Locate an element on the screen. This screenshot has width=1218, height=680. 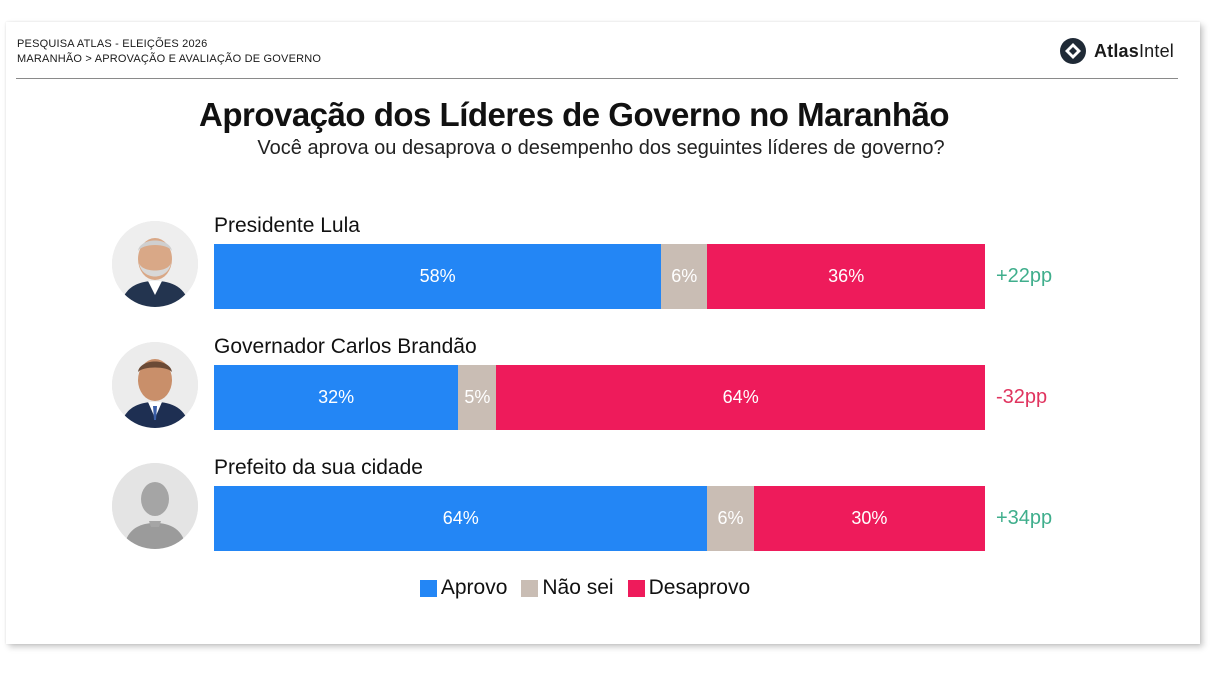
stacked-bar: 64% 6% 30% is located at coordinates (599, 518).